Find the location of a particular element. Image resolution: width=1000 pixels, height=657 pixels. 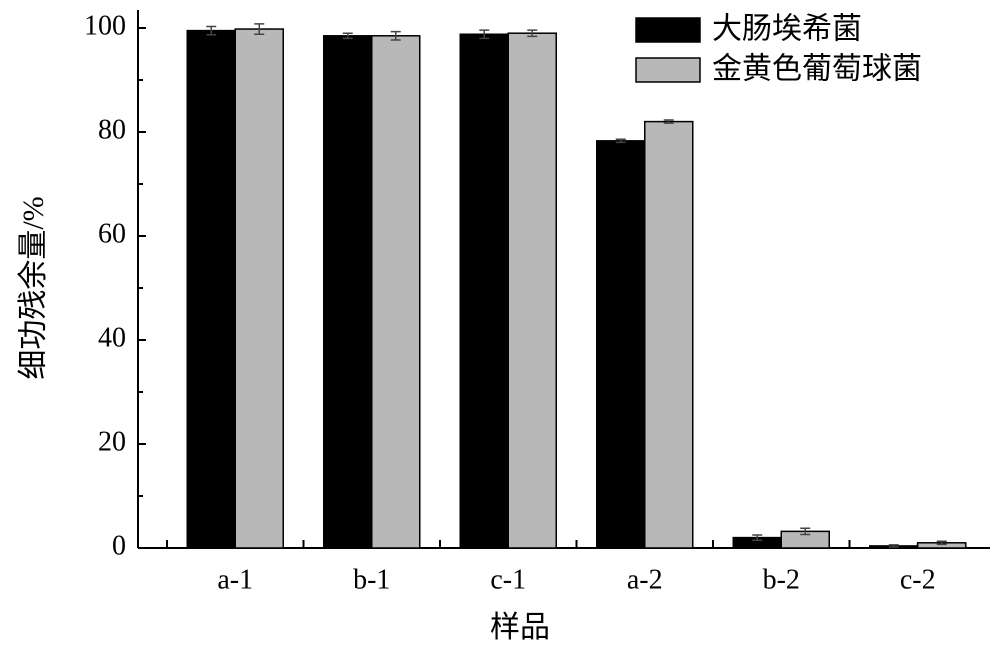

y-tick-label: 60 is located at coordinates (112, 233).